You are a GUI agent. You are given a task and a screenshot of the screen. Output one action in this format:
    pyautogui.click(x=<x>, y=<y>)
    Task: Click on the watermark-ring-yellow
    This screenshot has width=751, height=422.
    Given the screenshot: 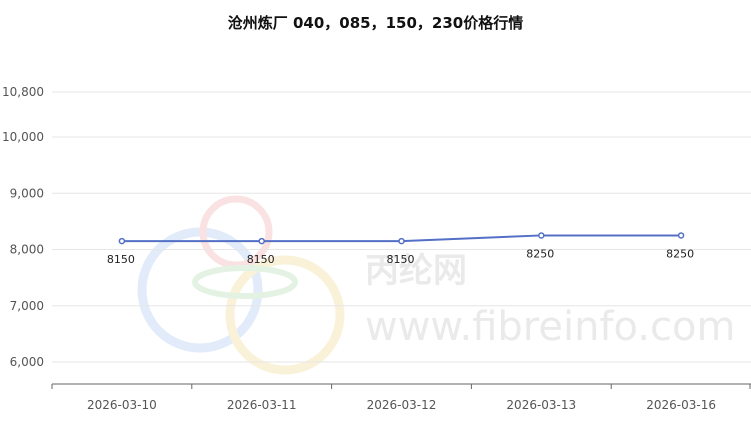 What is the action you would take?
    pyautogui.click(x=285, y=315)
    